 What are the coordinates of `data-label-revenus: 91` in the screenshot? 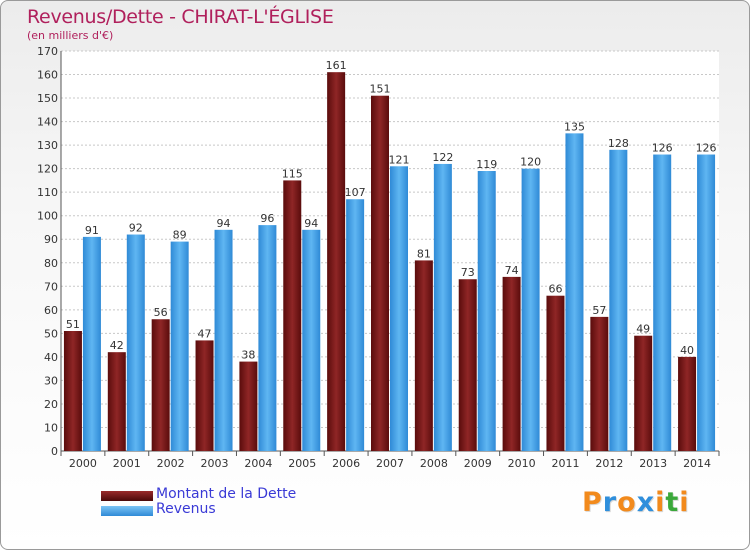 It's located at (92, 230).